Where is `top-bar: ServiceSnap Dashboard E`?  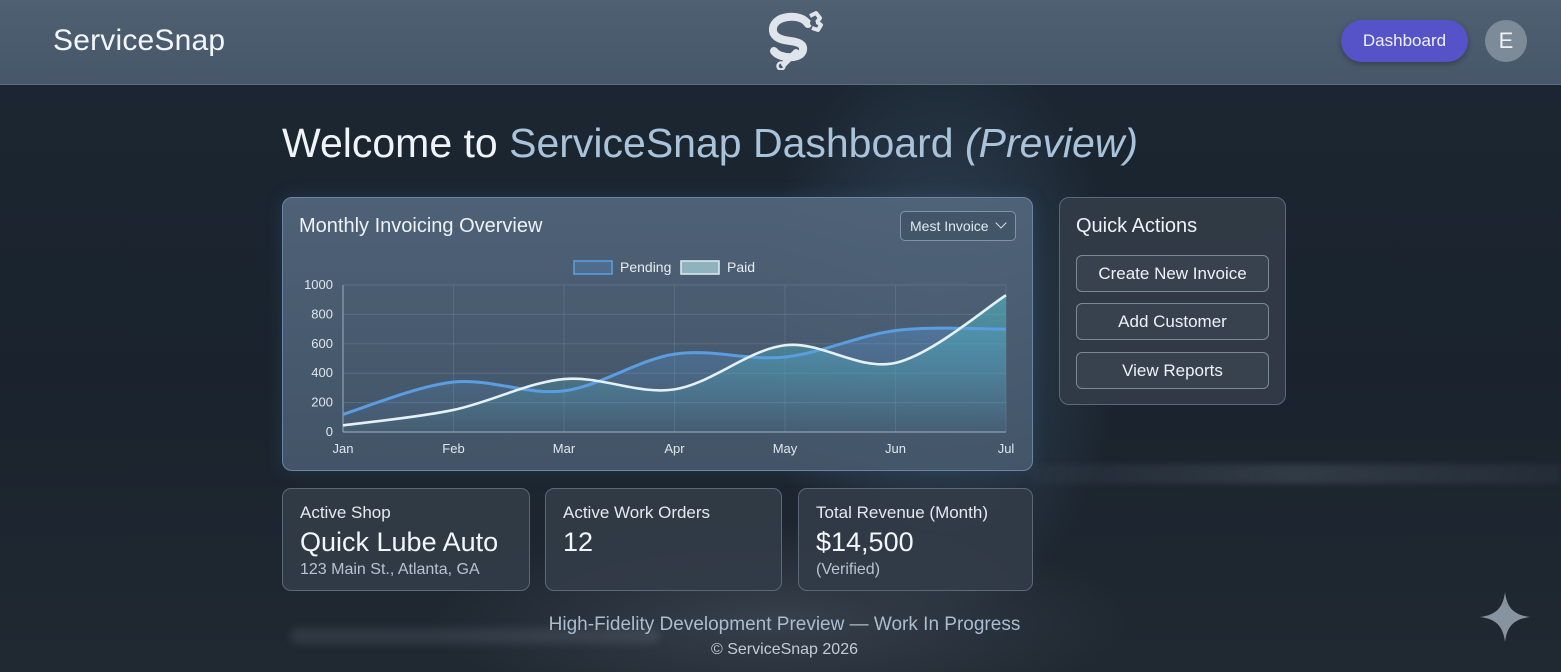 top-bar: ServiceSnap Dashboard E is located at coordinates (780, 42).